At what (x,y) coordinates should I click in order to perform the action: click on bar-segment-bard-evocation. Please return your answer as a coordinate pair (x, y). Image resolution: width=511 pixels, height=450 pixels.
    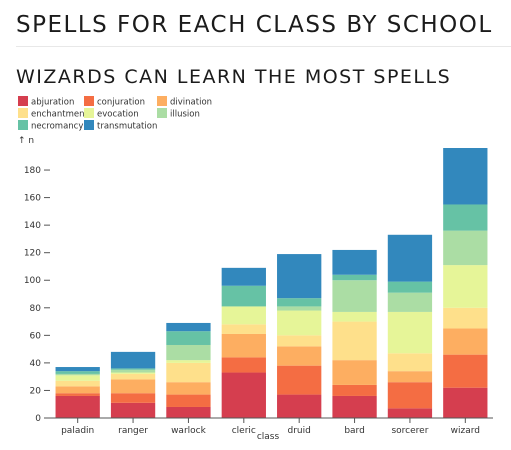
    Looking at the image, I should click on (354, 316).